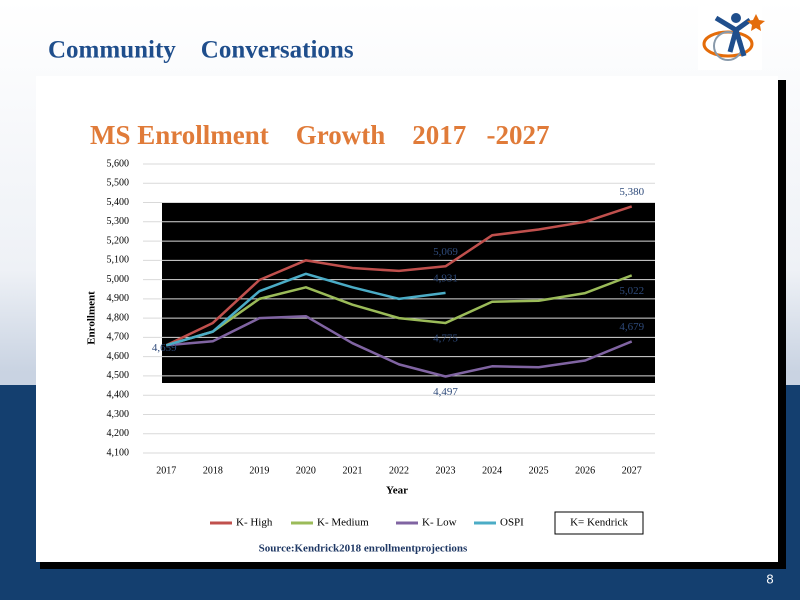 The height and width of the screenshot is (600, 800). What do you see at coordinates (631, 192) in the screenshot?
I see `data-label: 5,380` at bounding box center [631, 192].